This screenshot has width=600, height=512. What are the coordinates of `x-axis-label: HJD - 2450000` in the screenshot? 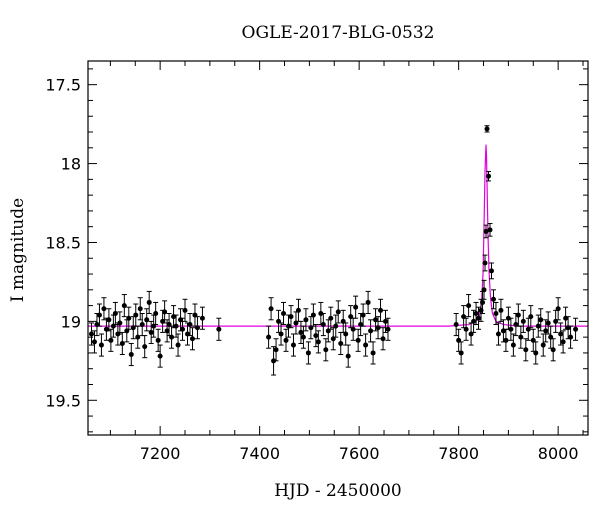 It's located at (338, 491).